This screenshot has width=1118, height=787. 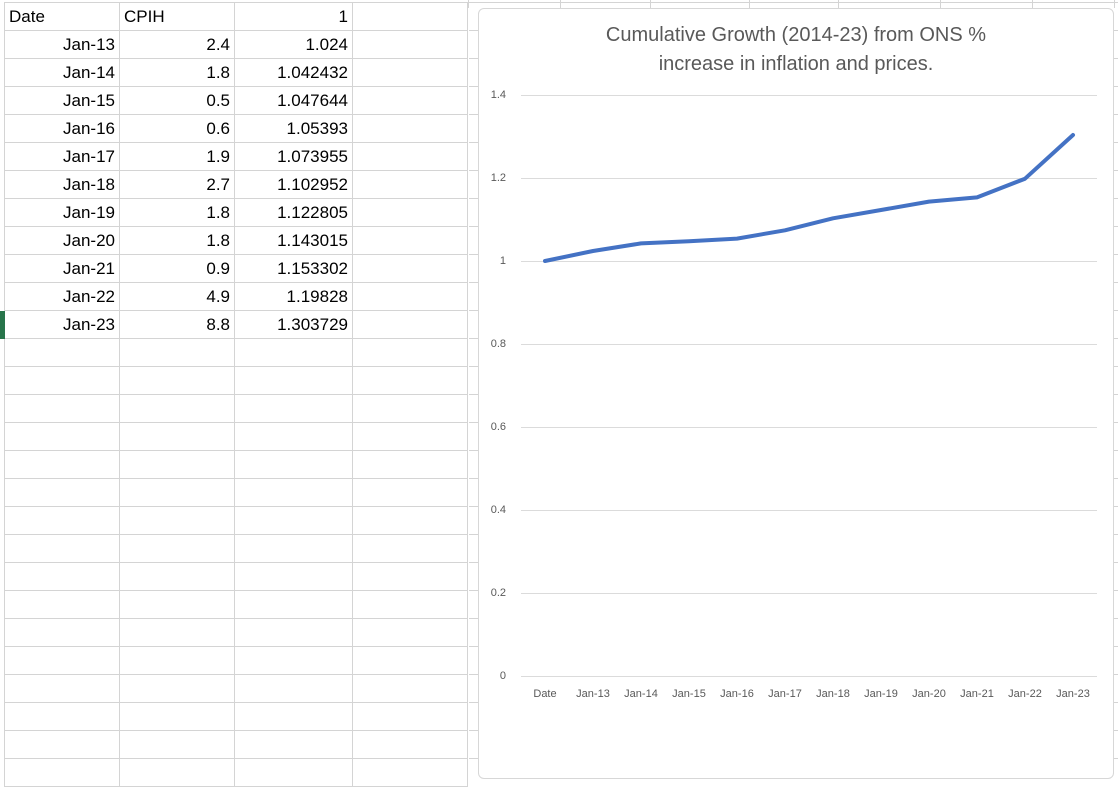 What do you see at coordinates (294, 17) in the screenshot?
I see `cell: 1` at bounding box center [294, 17].